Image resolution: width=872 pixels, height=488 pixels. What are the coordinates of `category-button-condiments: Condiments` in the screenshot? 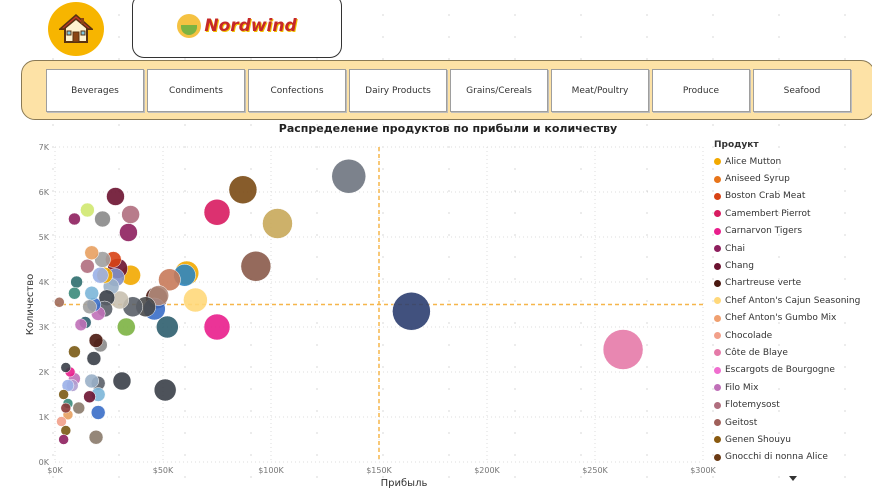 It's located at (196, 90).